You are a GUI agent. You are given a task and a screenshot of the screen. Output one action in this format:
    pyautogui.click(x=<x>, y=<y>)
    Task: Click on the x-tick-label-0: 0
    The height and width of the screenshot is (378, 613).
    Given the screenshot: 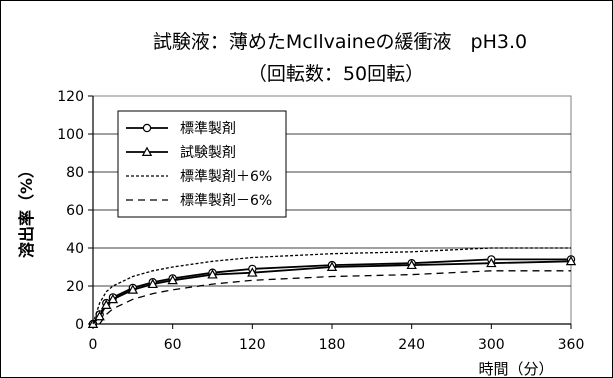 What is the action you would take?
    pyautogui.click(x=93, y=345)
    